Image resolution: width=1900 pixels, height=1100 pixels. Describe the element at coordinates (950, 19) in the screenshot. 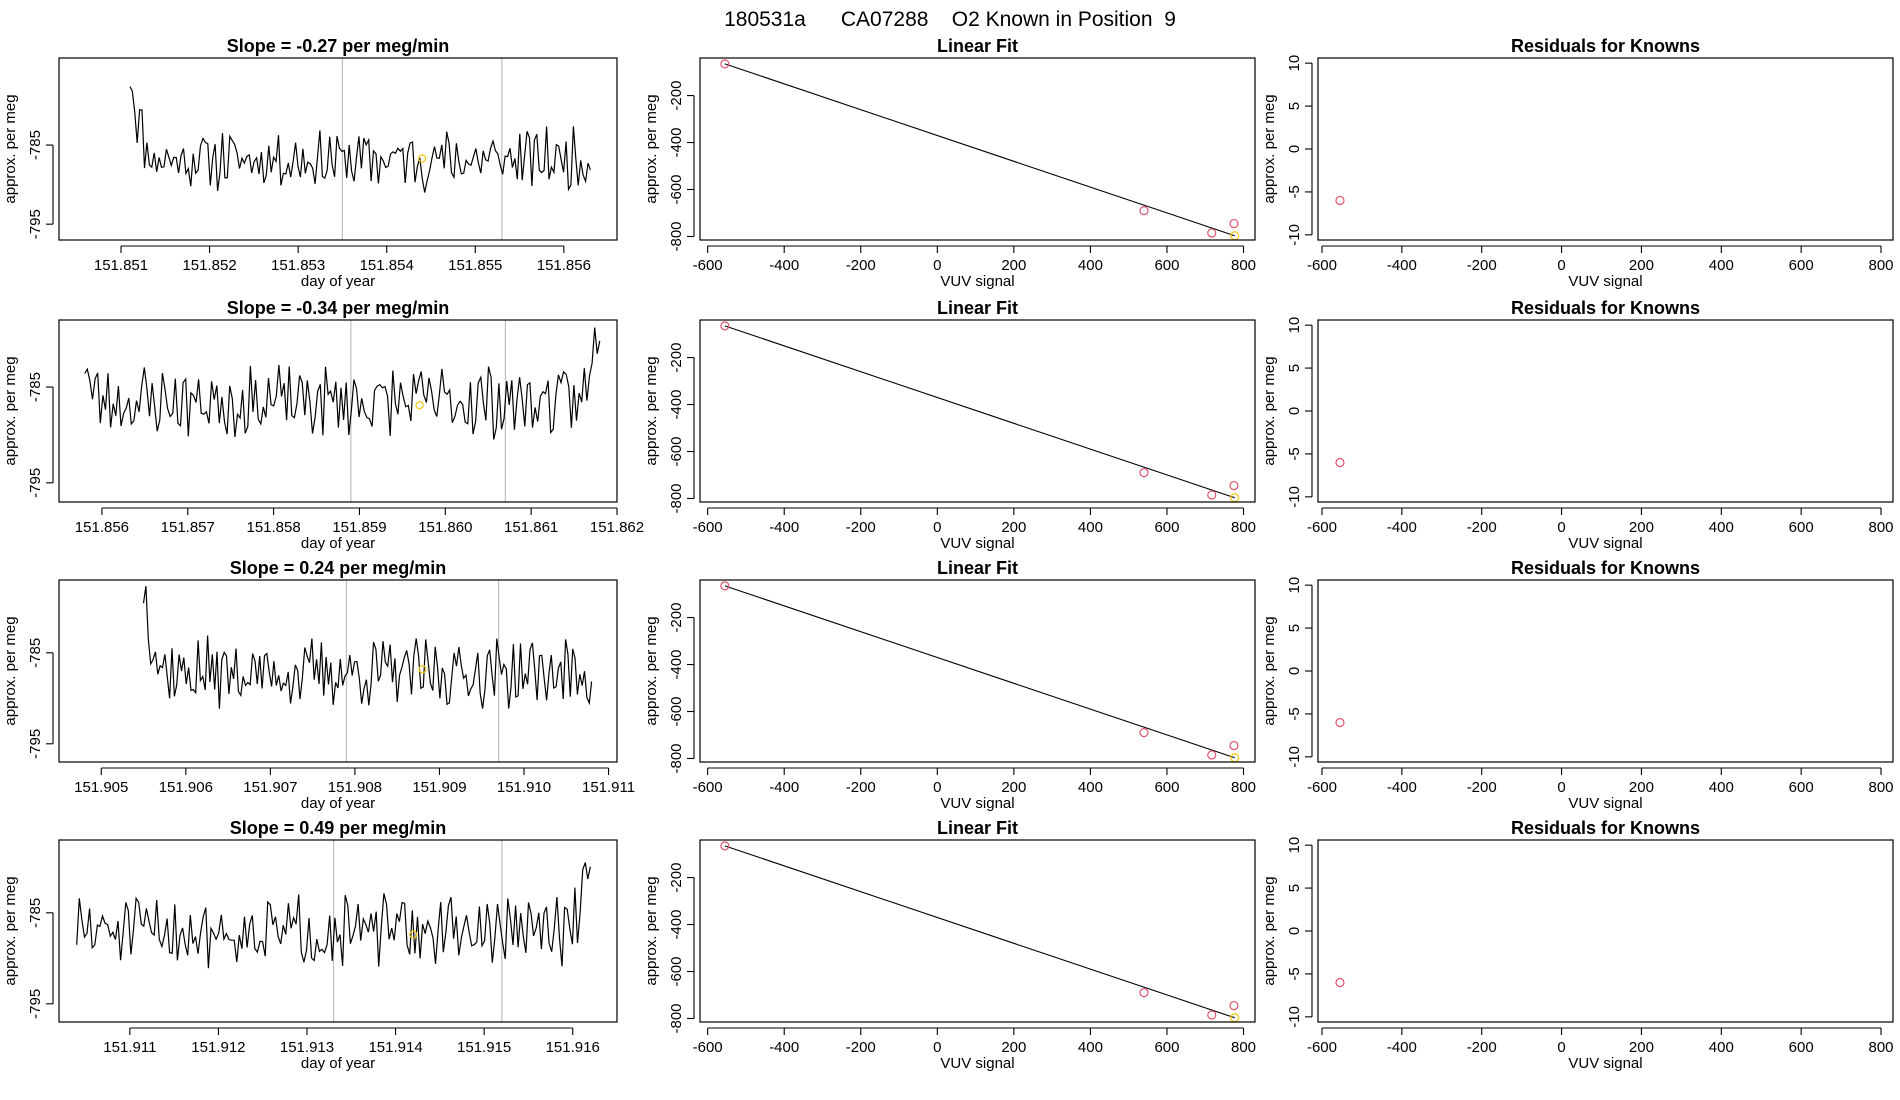

I see `figure-title: 180531a CA07288 O2 Known in Position 9` at that location.